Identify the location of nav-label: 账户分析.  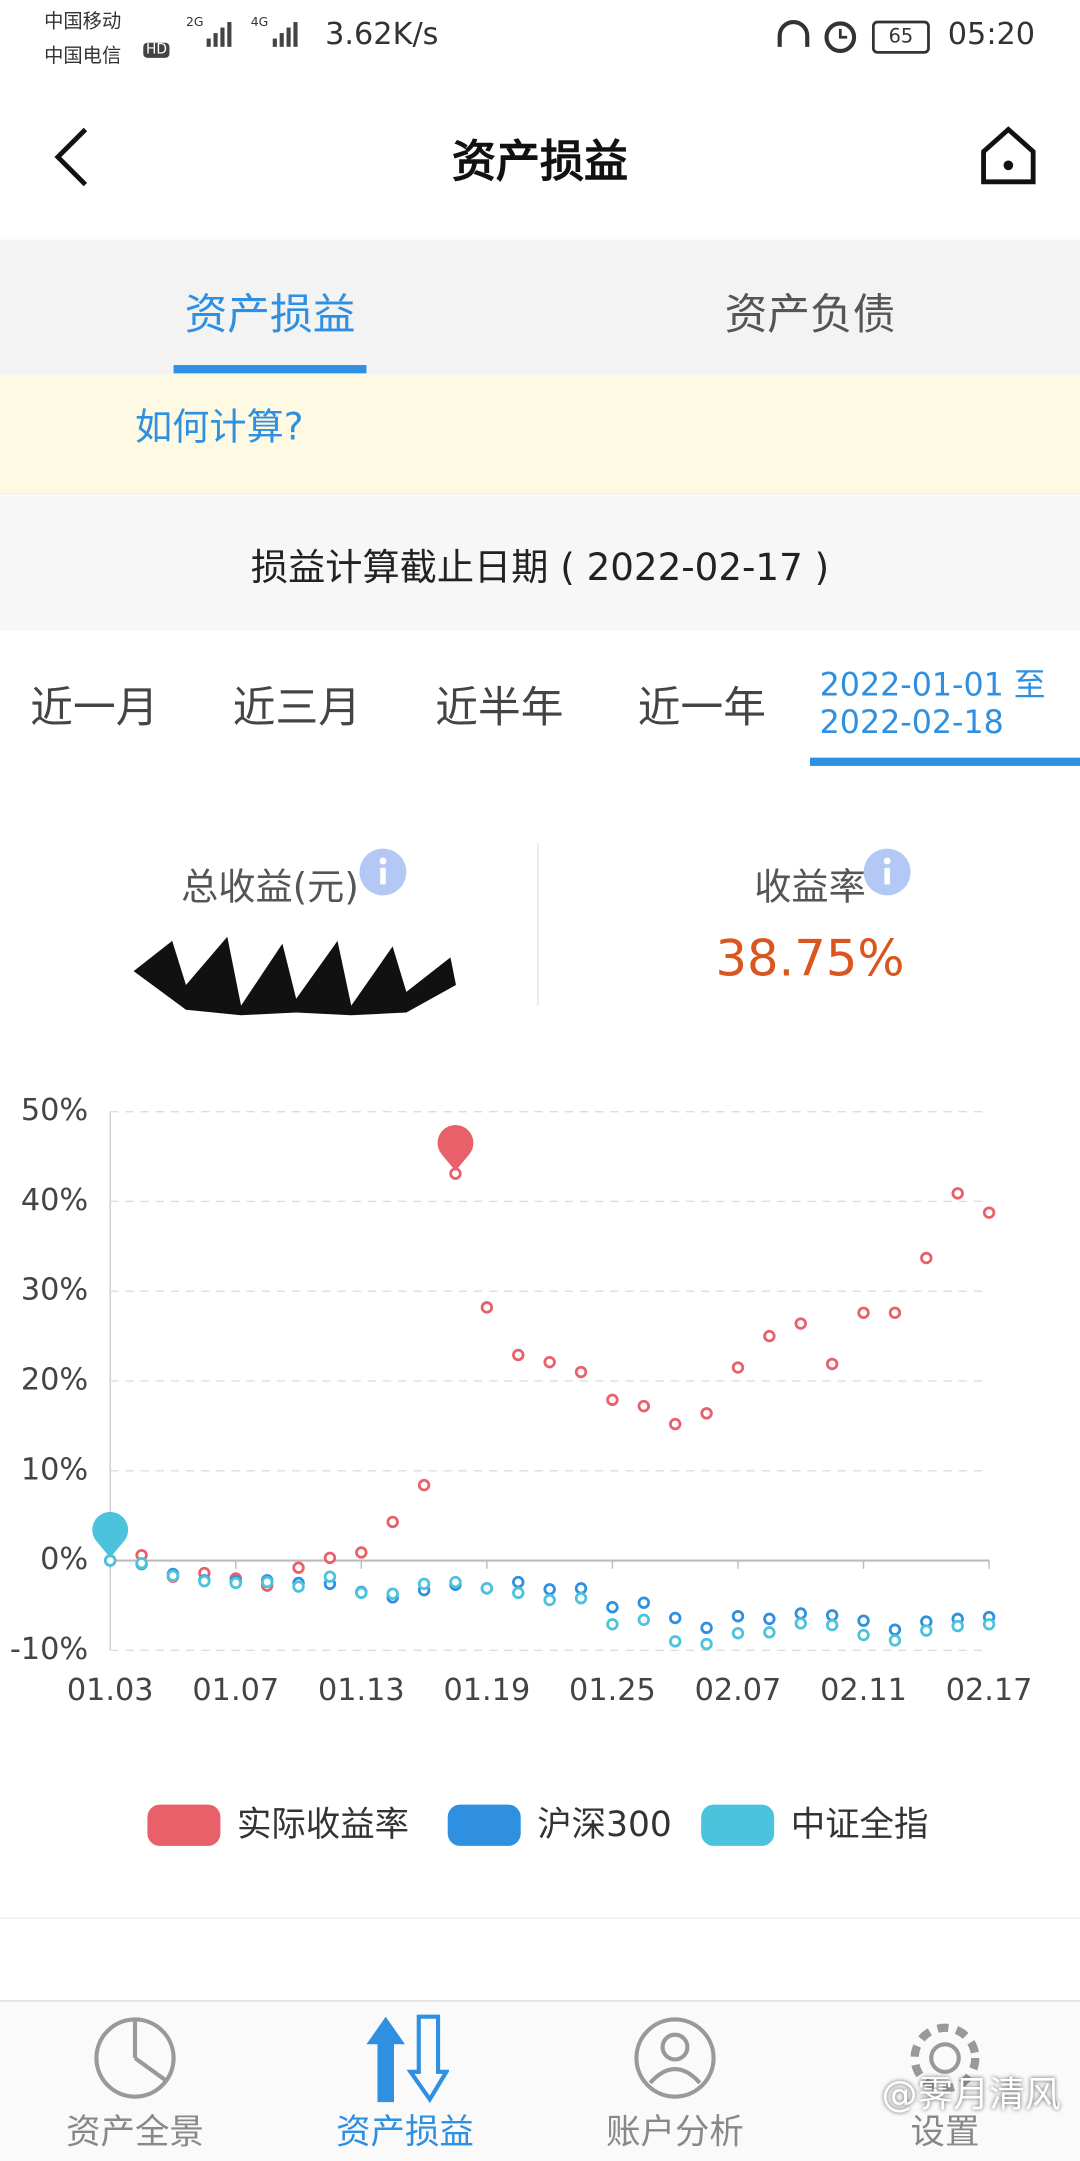
(675, 2131).